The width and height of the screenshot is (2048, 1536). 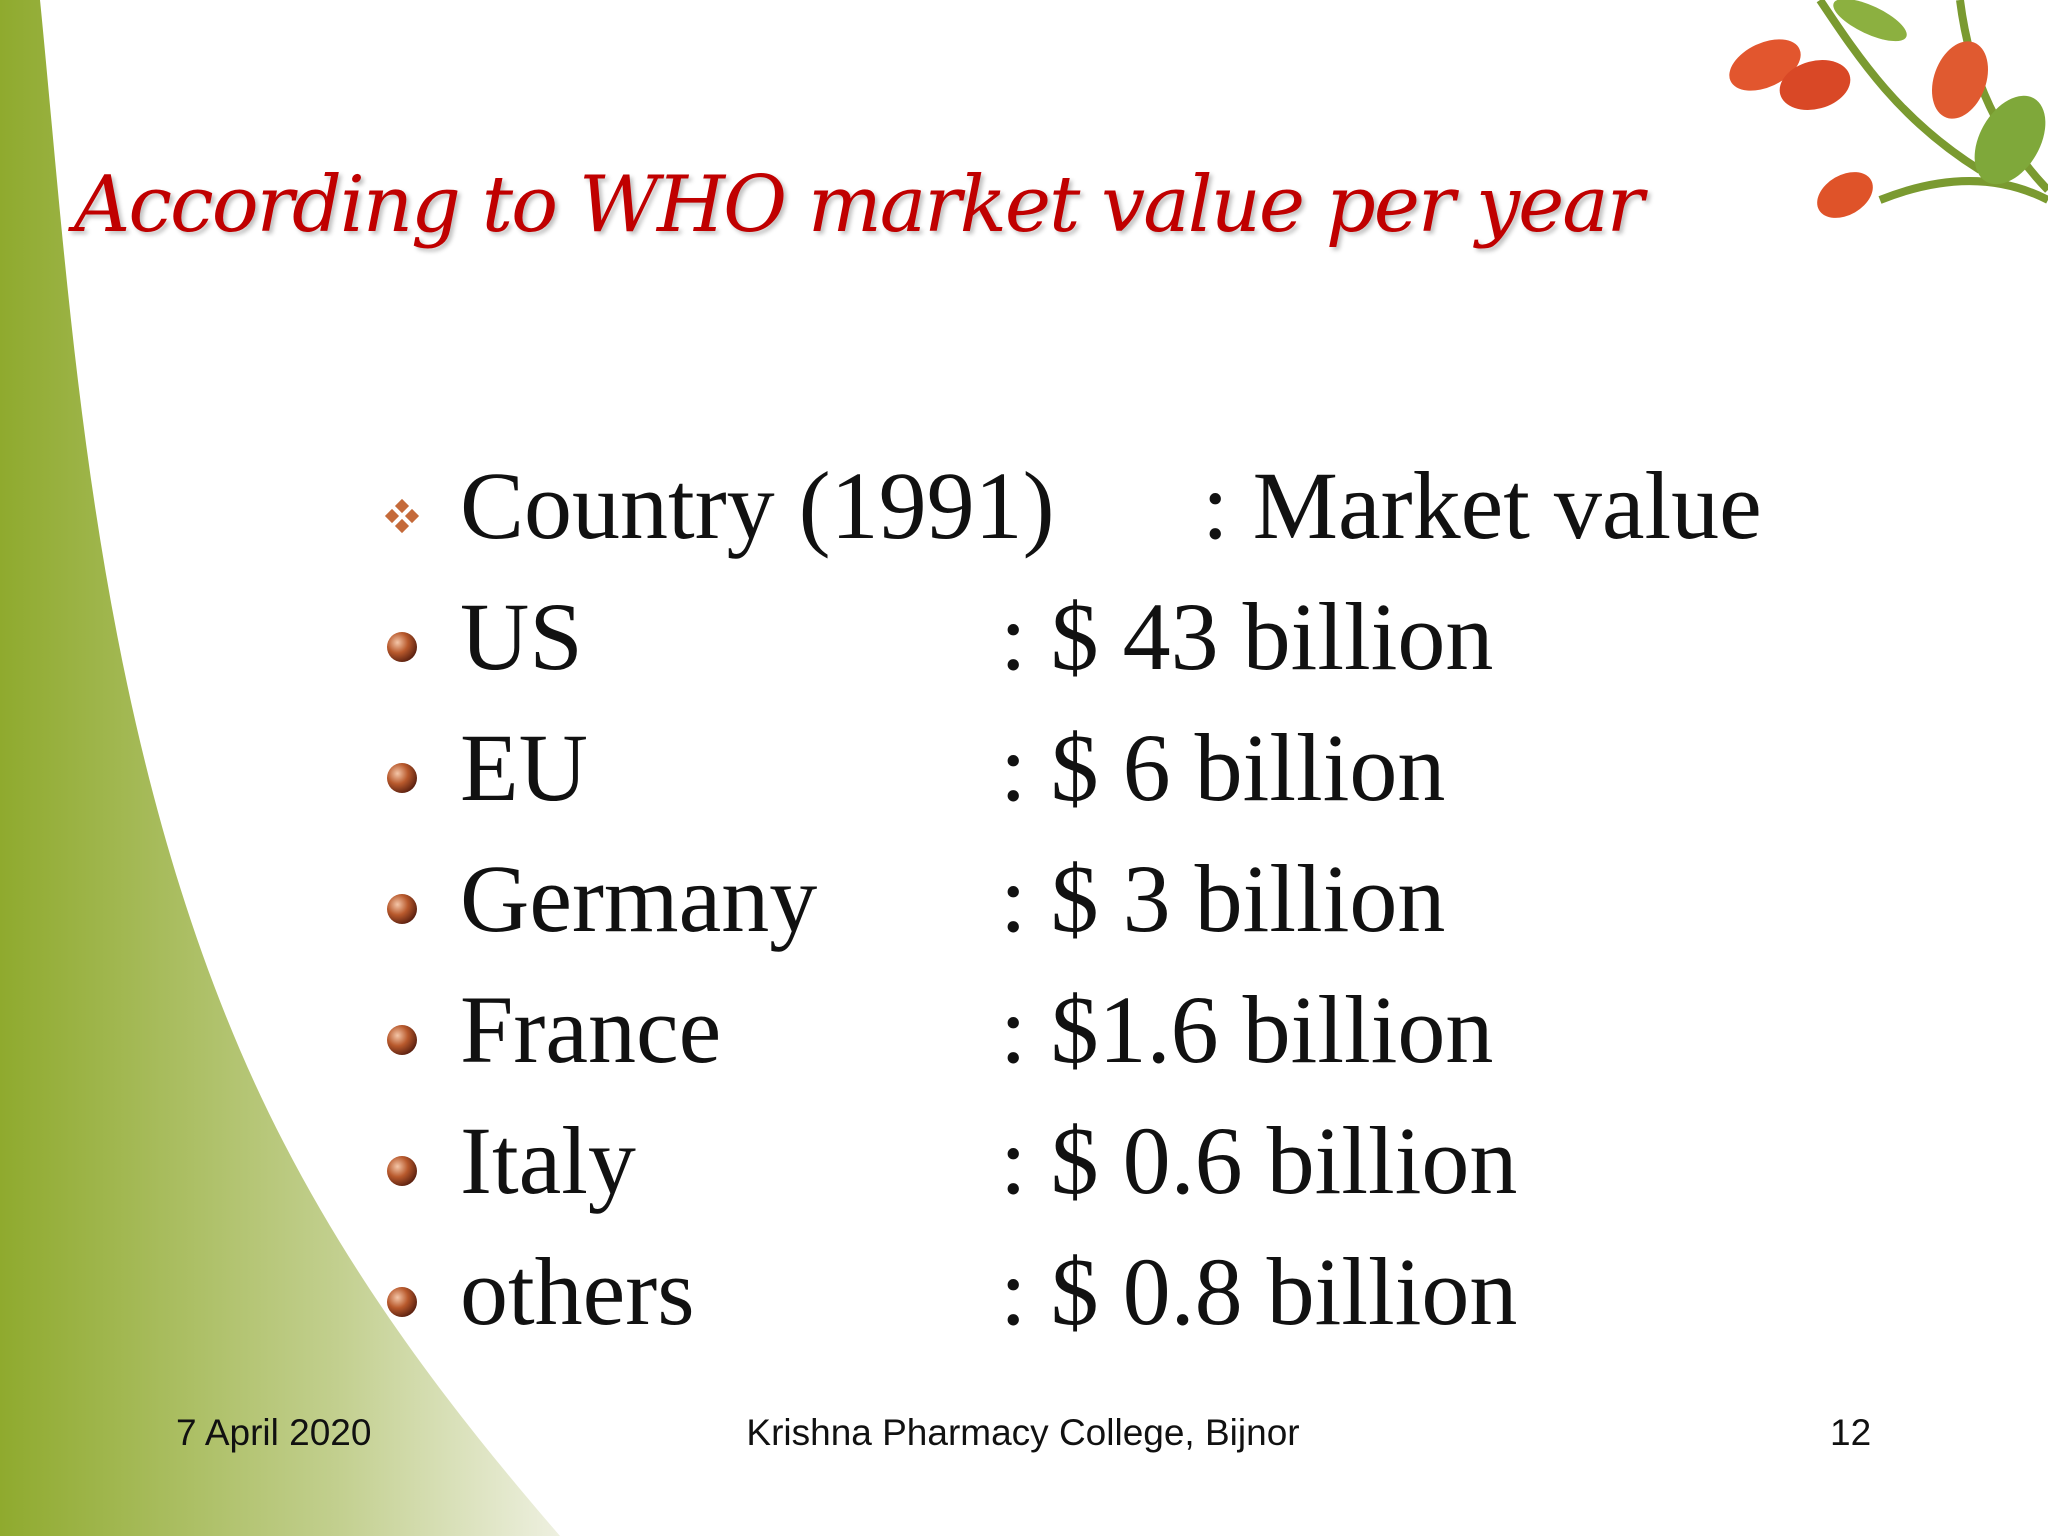 I want to click on list-row: others : $ 0.8 billion, so click(x=1024, y=1296).